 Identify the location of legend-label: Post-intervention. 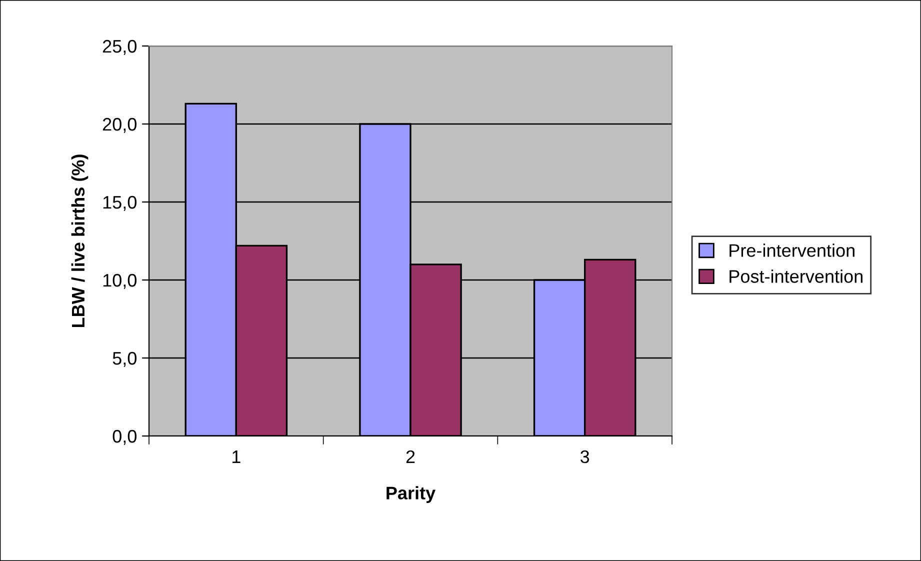
(796, 276).